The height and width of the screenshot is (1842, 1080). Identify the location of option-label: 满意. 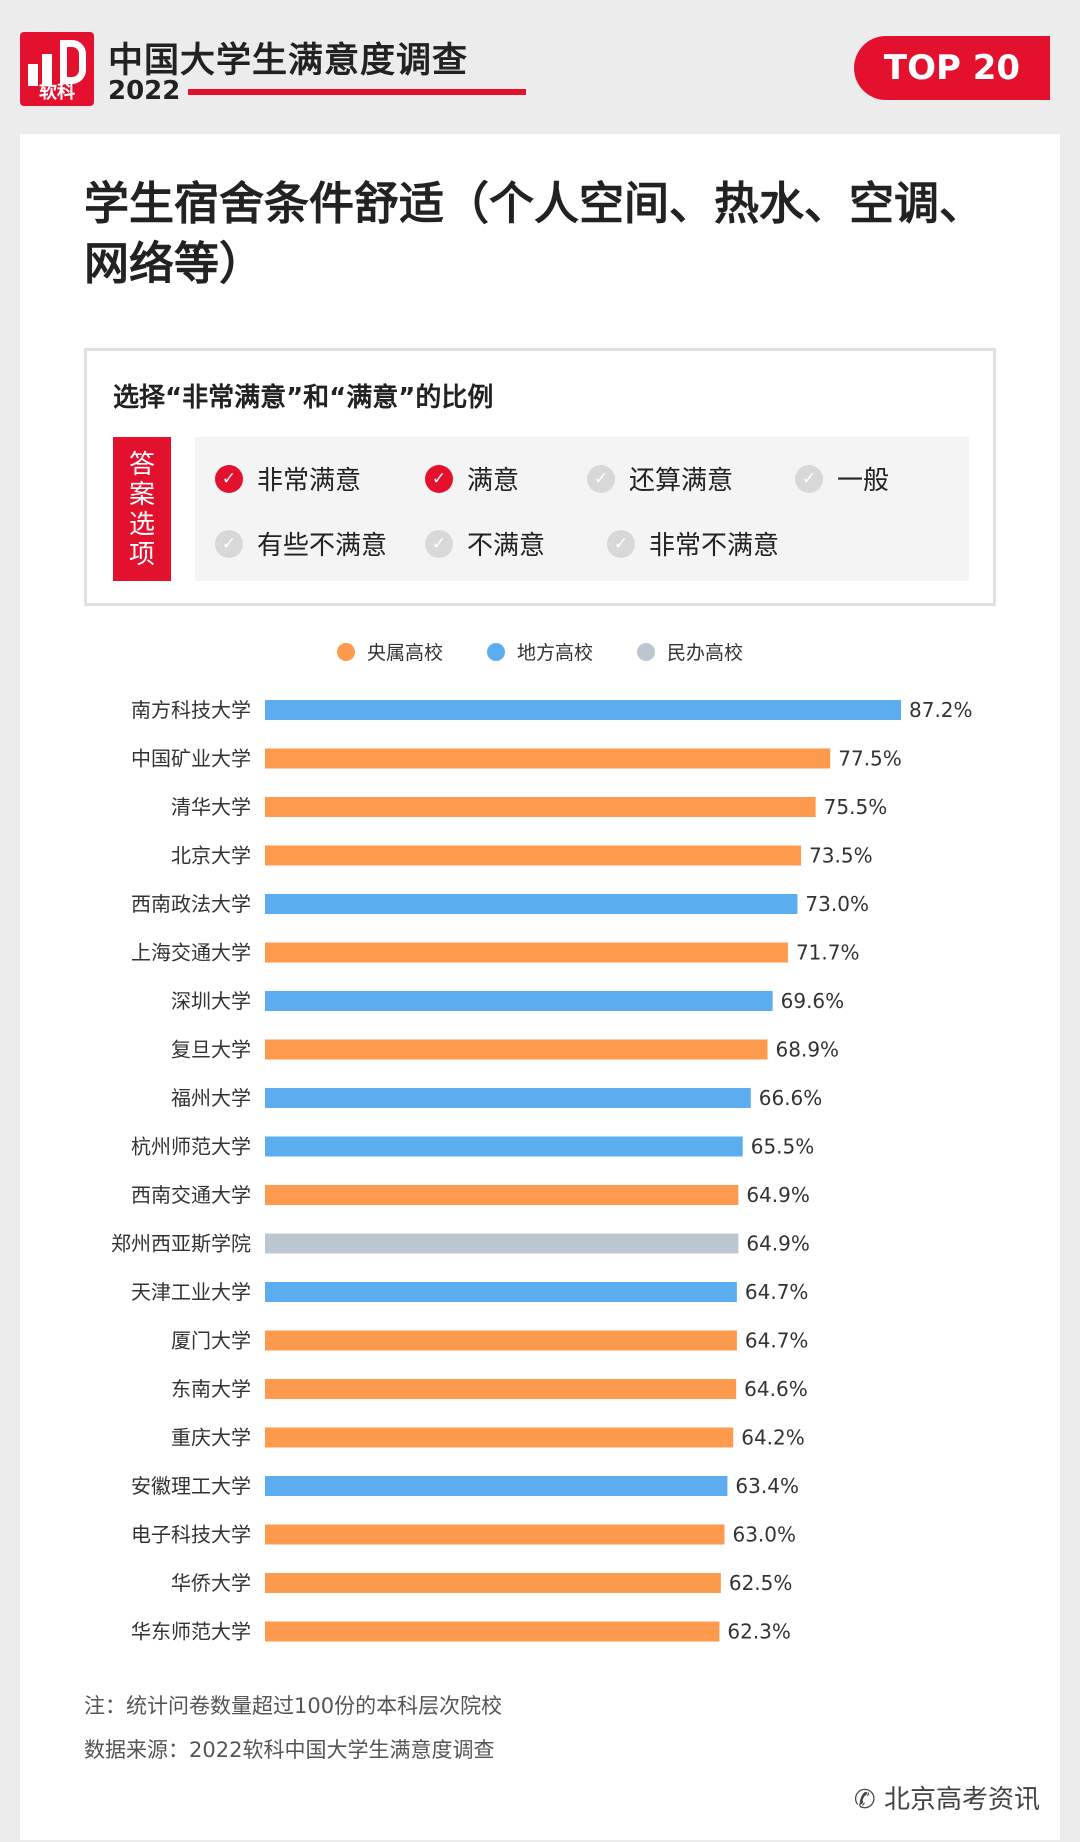
(493, 481).